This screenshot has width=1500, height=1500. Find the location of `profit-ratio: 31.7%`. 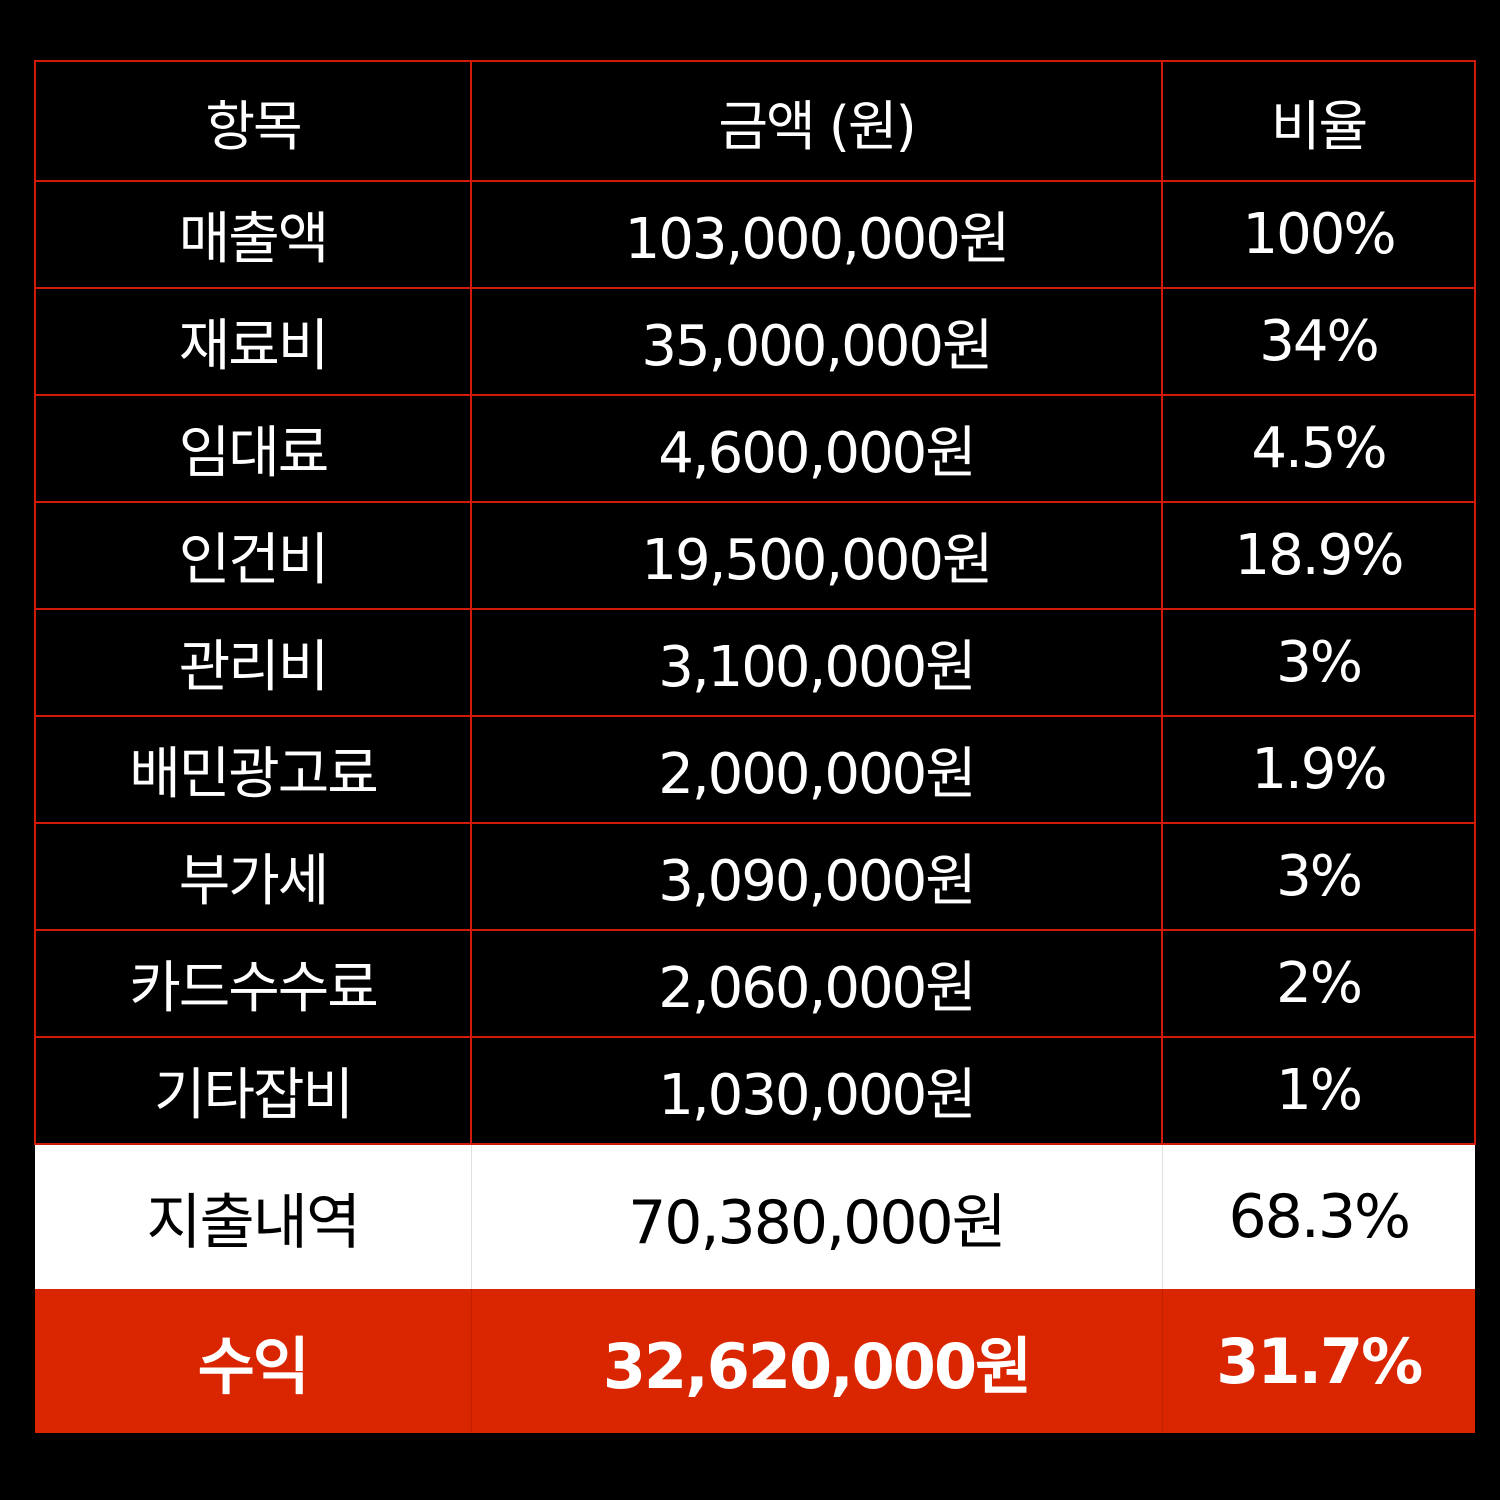

profit-ratio: 31.7% is located at coordinates (1318, 1361).